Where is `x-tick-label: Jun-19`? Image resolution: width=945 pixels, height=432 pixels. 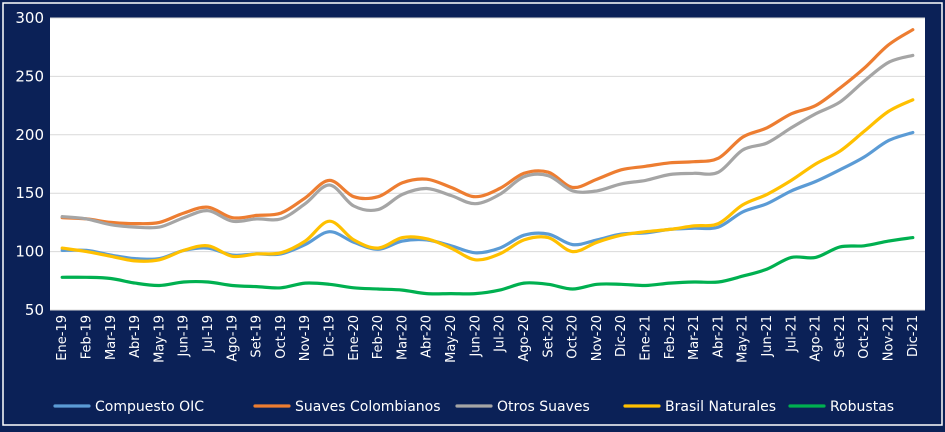
x-tick-label: Jun-19 is located at coordinates (184, 336).